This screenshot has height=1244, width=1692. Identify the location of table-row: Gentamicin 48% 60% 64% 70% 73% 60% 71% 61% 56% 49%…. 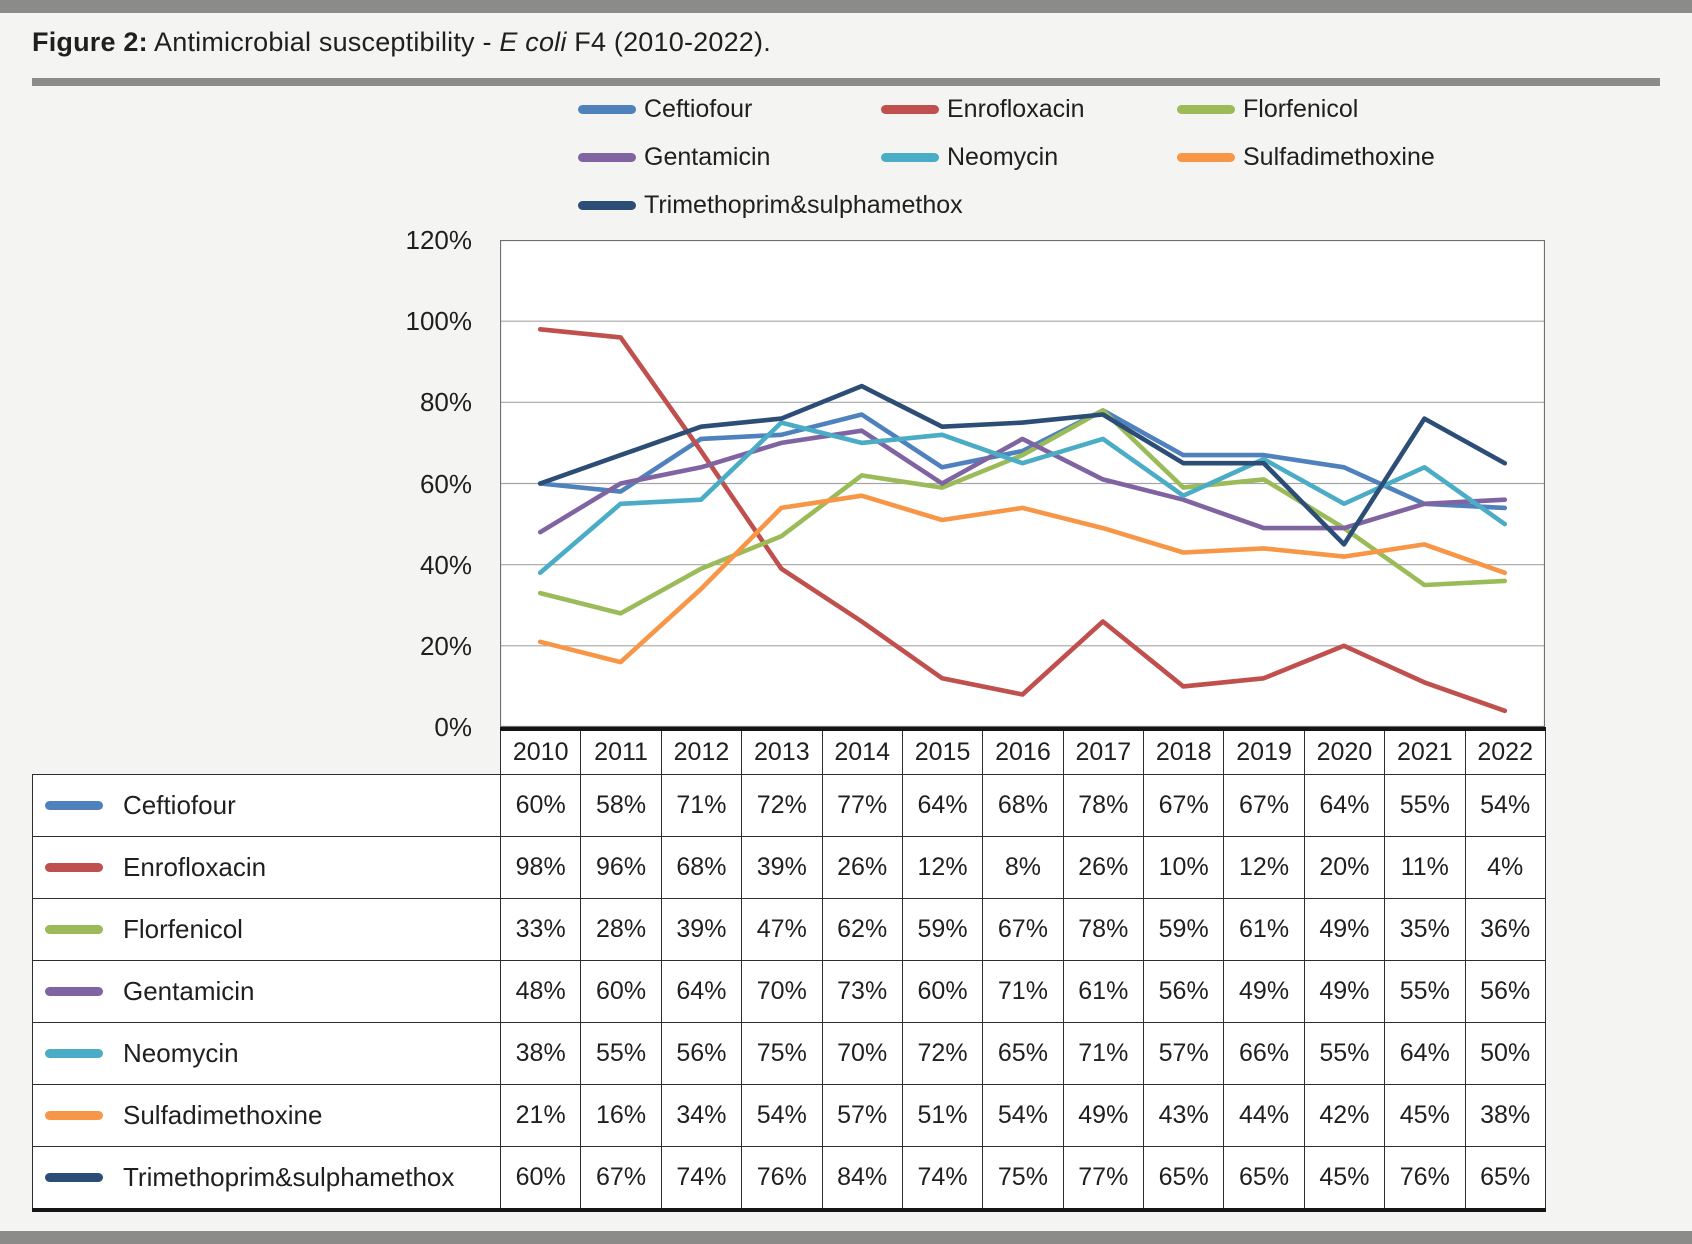
(789, 991).